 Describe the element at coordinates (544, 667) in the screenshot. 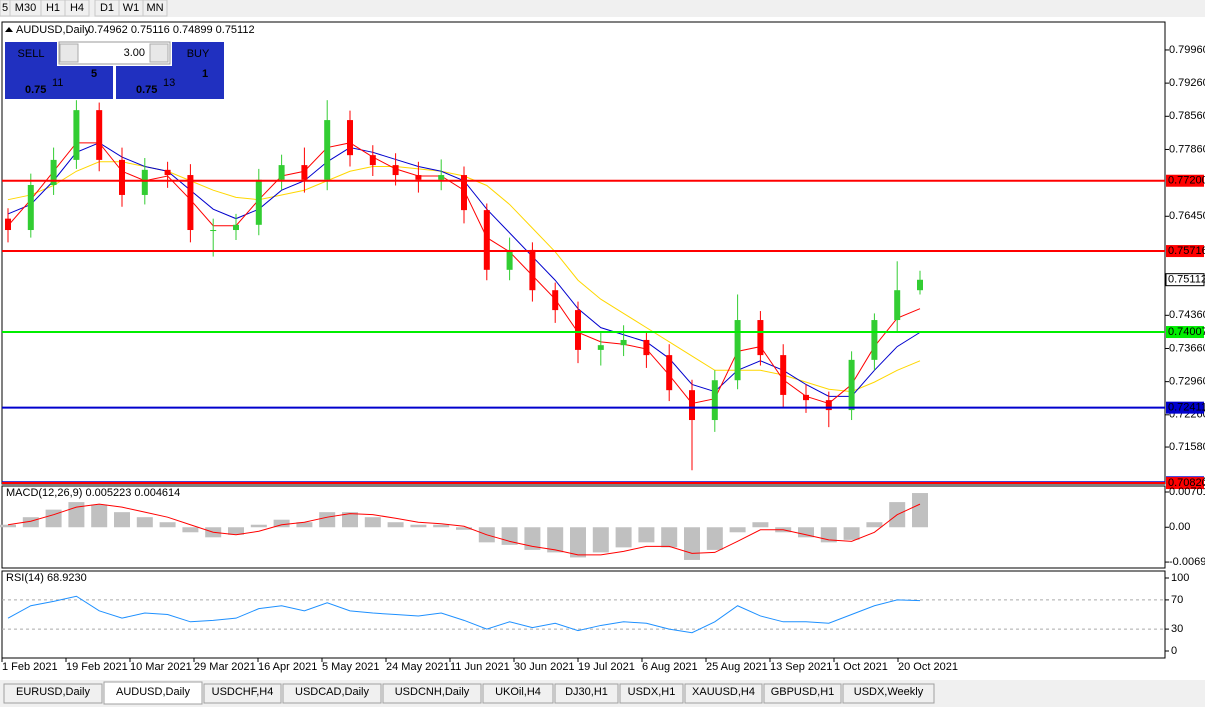

I see `x-tick-label: 30 Jun 2021` at that location.